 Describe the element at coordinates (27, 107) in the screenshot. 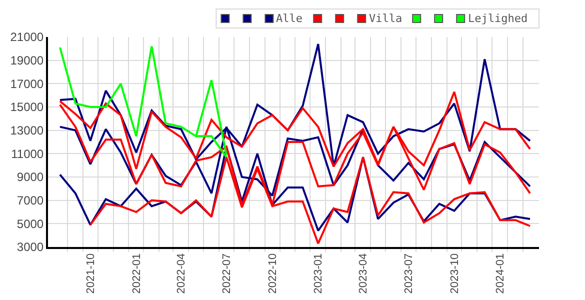

I see `y-tick-label: 15000` at that location.